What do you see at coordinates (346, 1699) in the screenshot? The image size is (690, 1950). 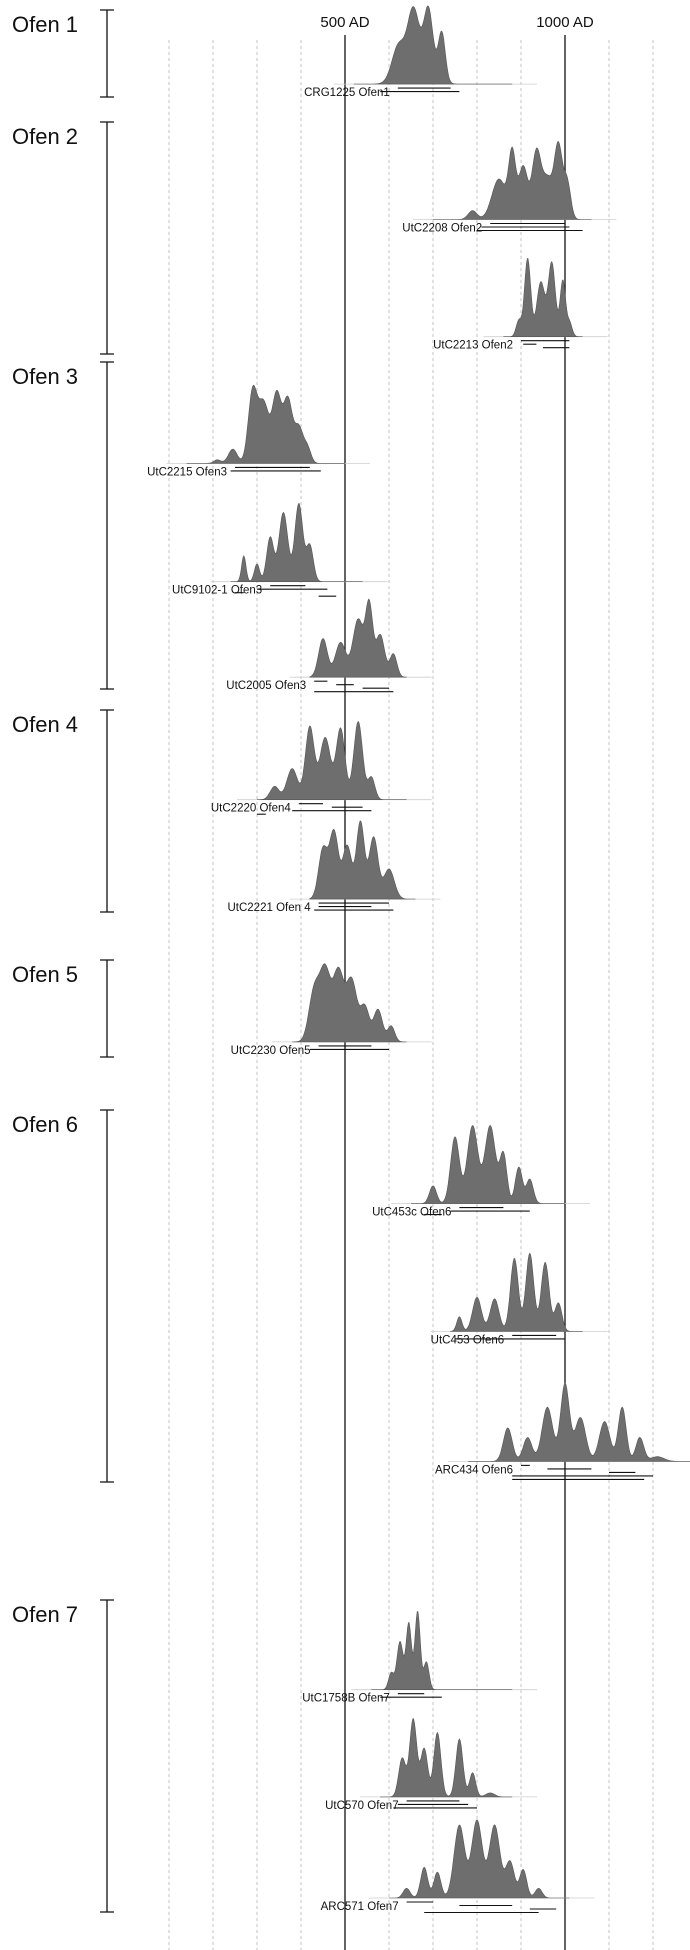 I see `sample-label: UtC1758B Ofen7` at bounding box center [346, 1699].